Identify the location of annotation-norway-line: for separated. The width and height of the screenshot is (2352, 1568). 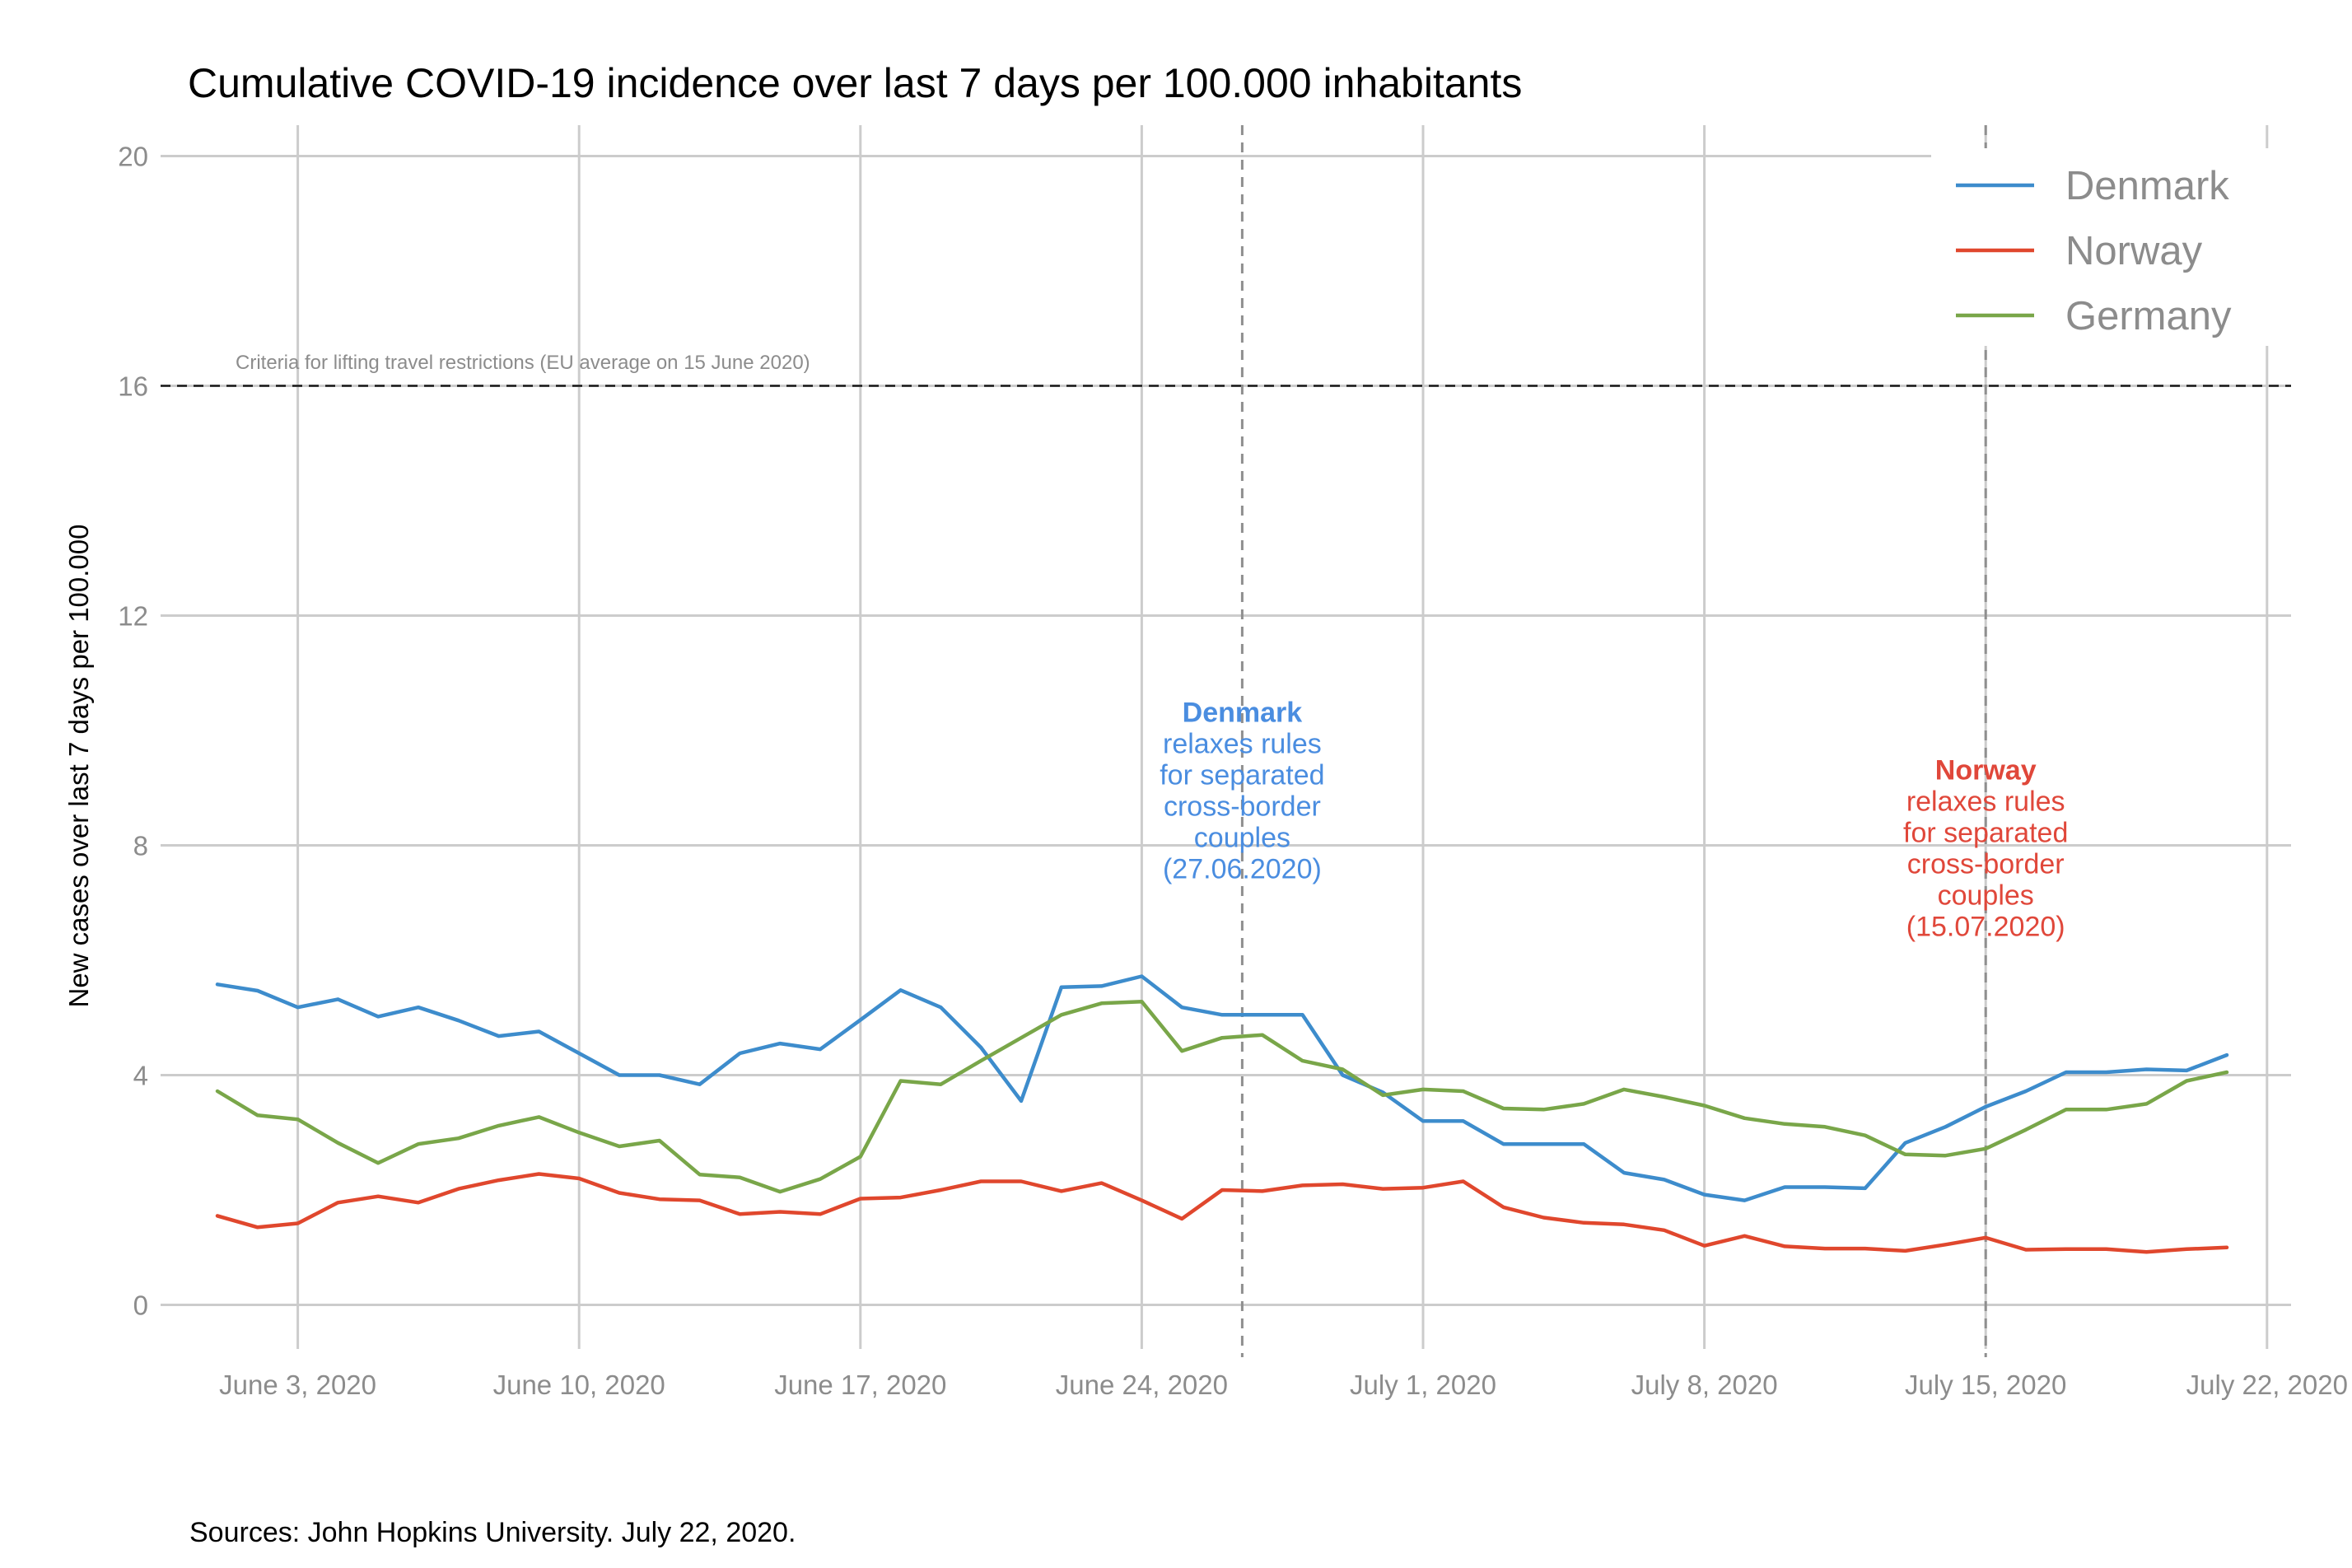
(1985, 832).